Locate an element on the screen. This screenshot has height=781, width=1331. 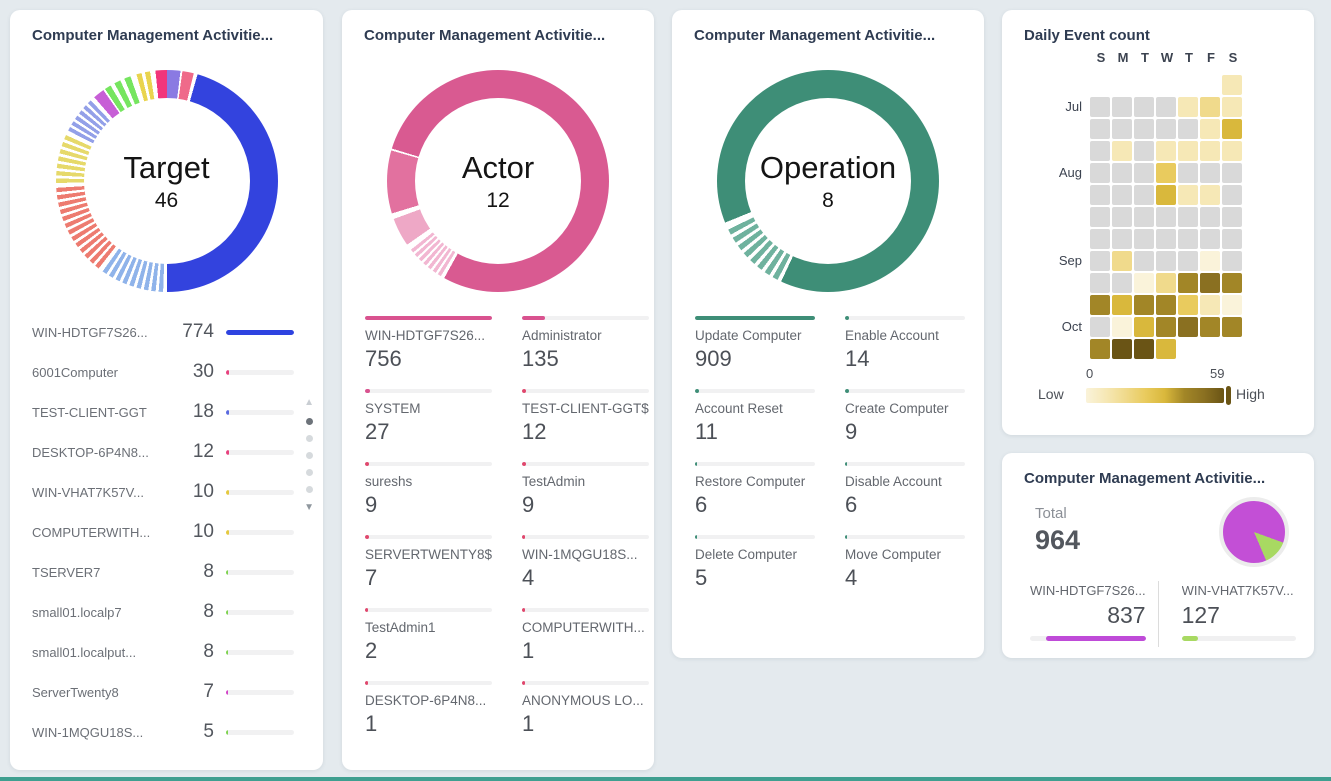
pager-down-icon: ▼ is located at coordinates (309, 507).